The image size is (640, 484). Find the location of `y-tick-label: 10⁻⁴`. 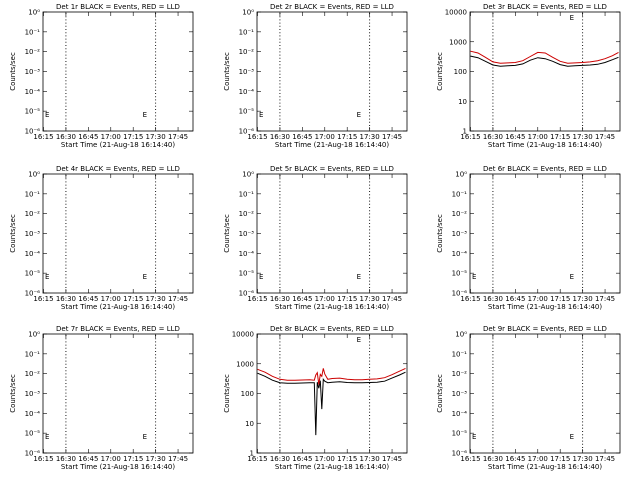

y-tick-label: 10⁻⁴ is located at coordinates (33, 414).